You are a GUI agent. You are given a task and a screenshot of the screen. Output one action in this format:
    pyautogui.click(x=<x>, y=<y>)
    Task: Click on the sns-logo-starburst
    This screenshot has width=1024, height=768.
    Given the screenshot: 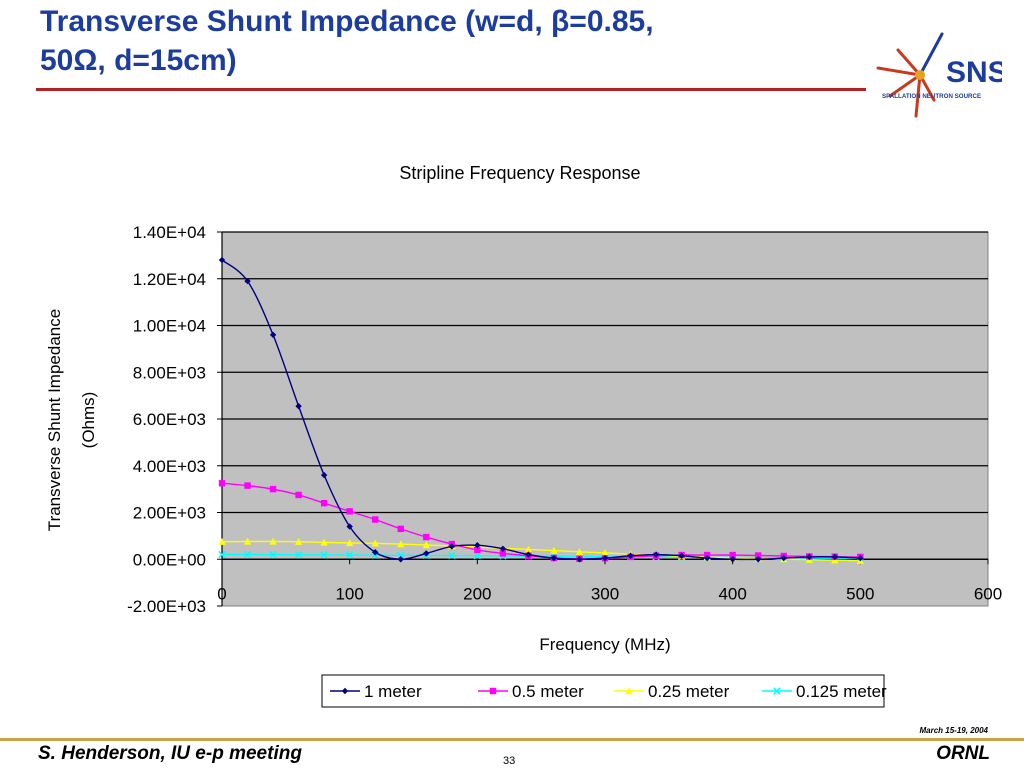 What is the action you would take?
    pyautogui.click(x=910, y=75)
    